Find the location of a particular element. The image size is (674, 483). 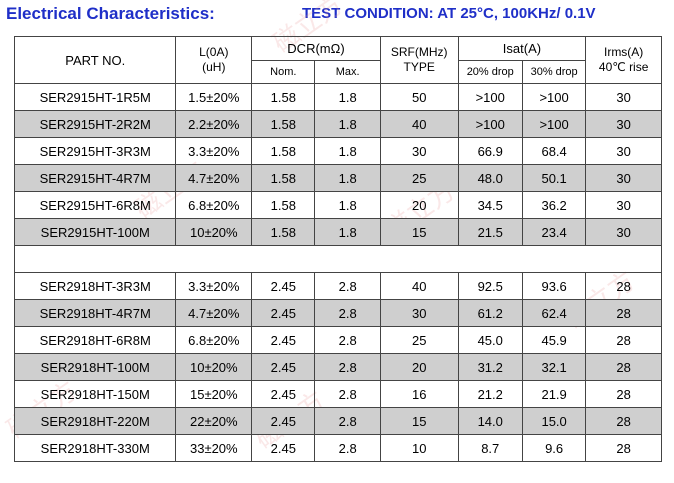

part-number: SER2915HT-4R7M is located at coordinates (95, 178).